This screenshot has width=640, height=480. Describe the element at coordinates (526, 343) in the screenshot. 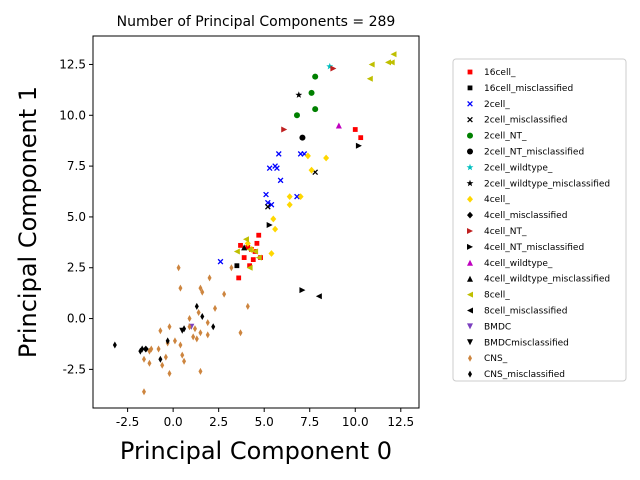

I see `legend-label-bmdcmisclassified: BMDCmisclassified` at that location.